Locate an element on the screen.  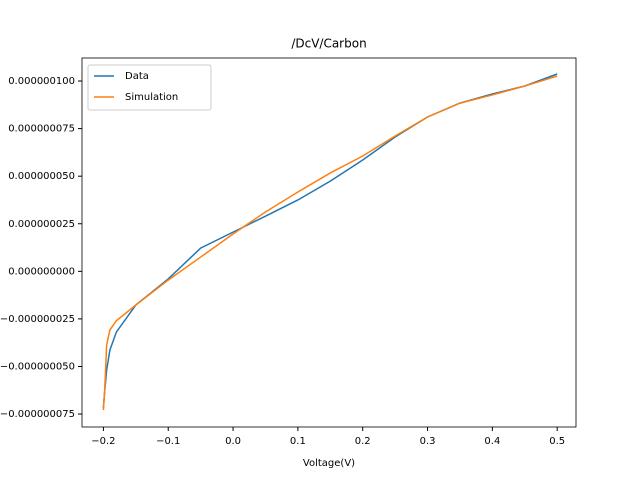
x-tick-label: 0.0 is located at coordinates (233, 441).